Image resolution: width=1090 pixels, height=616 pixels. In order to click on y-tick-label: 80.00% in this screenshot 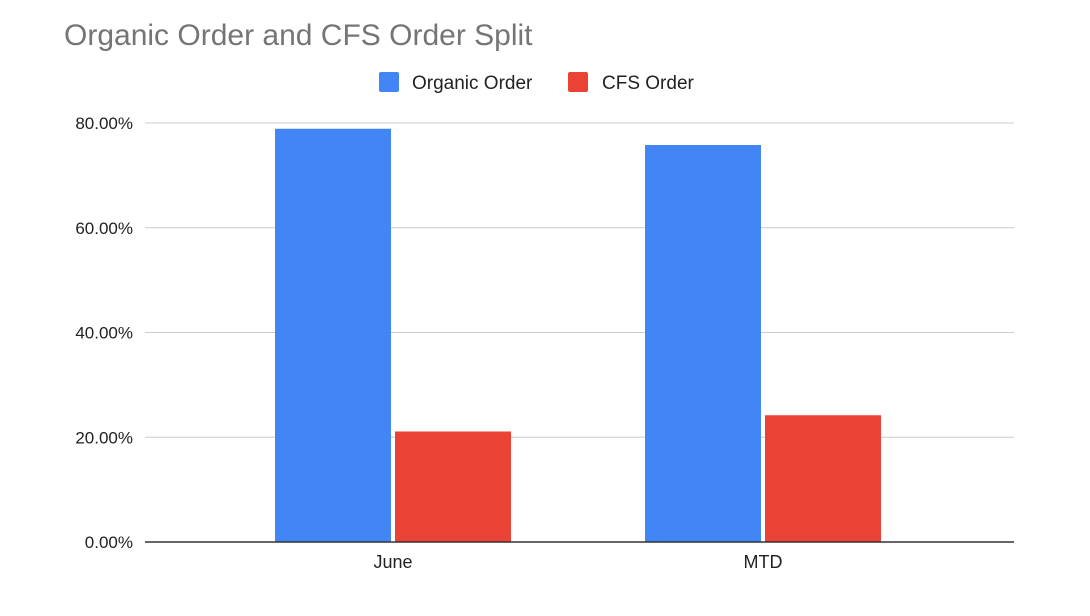, I will do `click(104, 123)`.